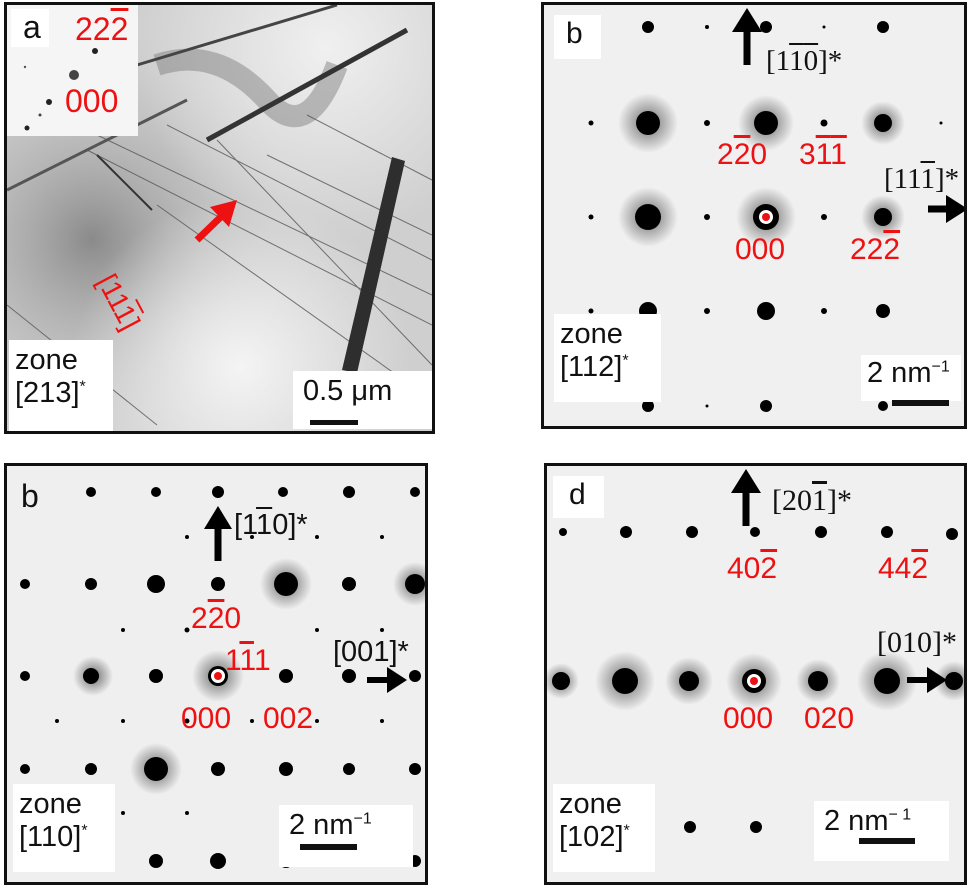 The height and width of the screenshot is (891, 971). What do you see at coordinates (371, 652) in the screenshot?
I see `axis-label-right-b: [001]*` at bounding box center [371, 652].